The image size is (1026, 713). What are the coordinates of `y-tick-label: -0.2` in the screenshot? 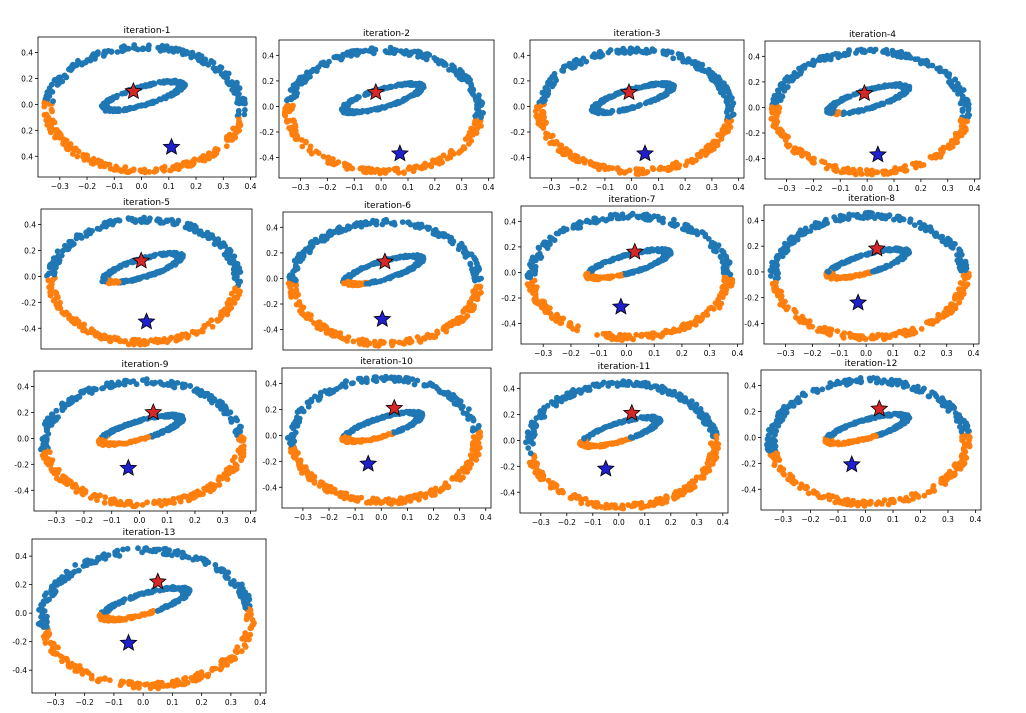 It's located at (508, 298).